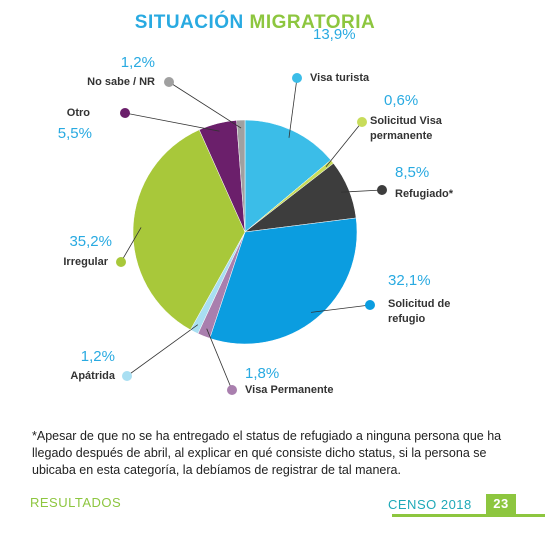 This screenshot has height=533, width=545. What do you see at coordinates (92, 376) in the screenshot?
I see `category-label: Apátrida` at bounding box center [92, 376].